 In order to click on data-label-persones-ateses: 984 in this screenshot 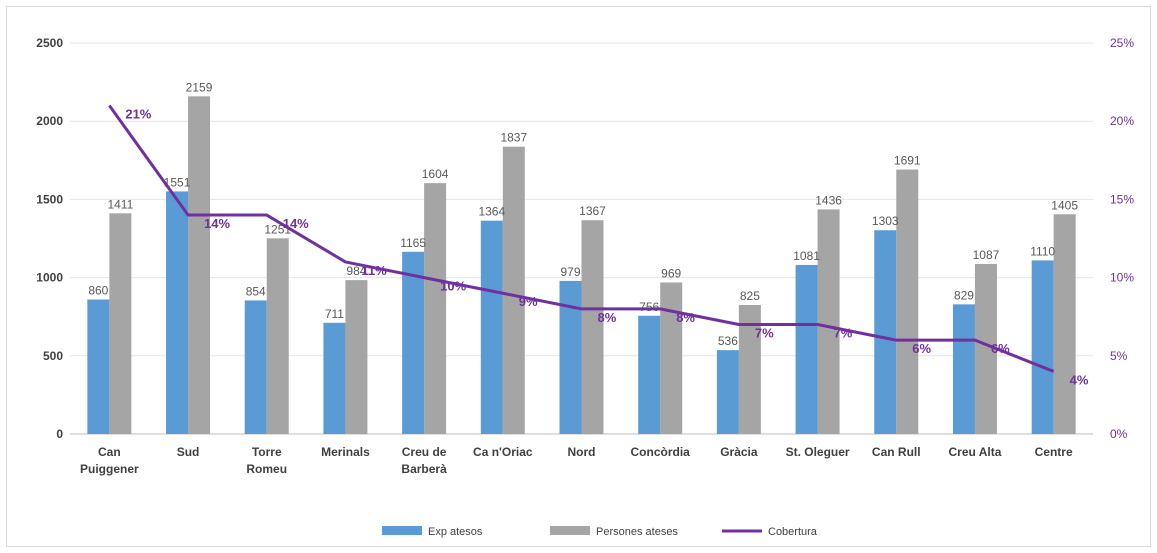, I will do `click(356, 271)`.